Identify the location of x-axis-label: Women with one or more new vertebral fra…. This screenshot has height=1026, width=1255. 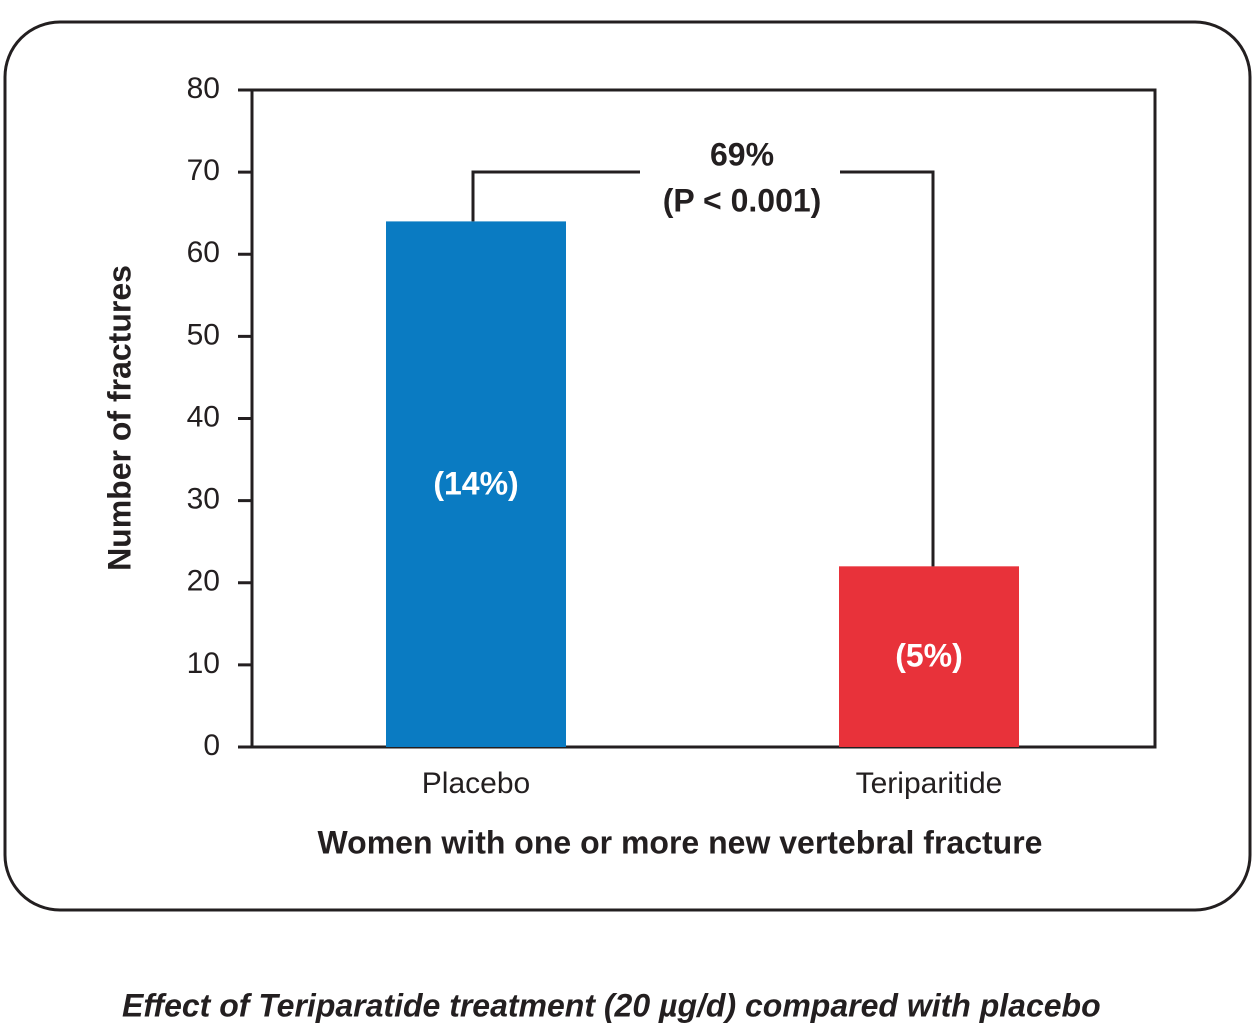
(680, 842).